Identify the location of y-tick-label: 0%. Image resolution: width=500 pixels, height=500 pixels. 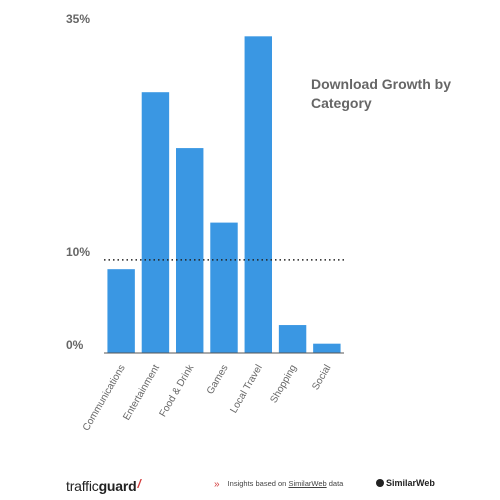
(75, 345).